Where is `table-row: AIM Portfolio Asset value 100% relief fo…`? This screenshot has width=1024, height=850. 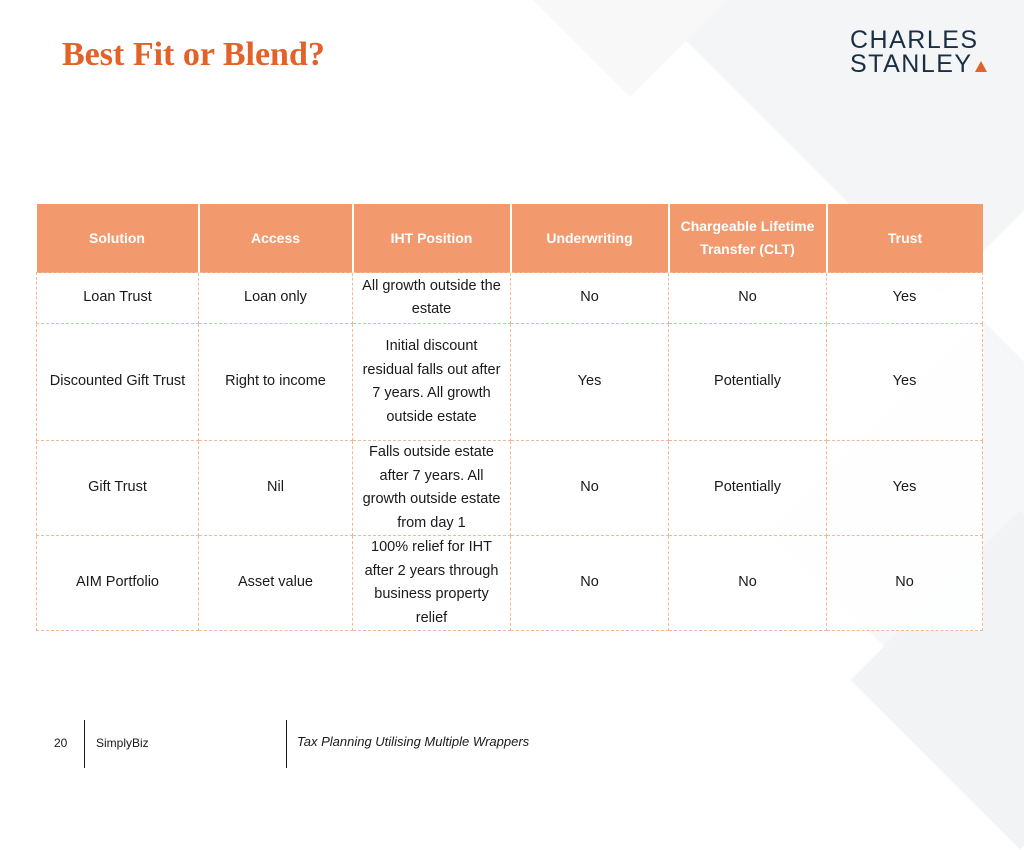
table-row: AIM Portfolio Asset value 100% relief fo… is located at coordinates (509, 583).